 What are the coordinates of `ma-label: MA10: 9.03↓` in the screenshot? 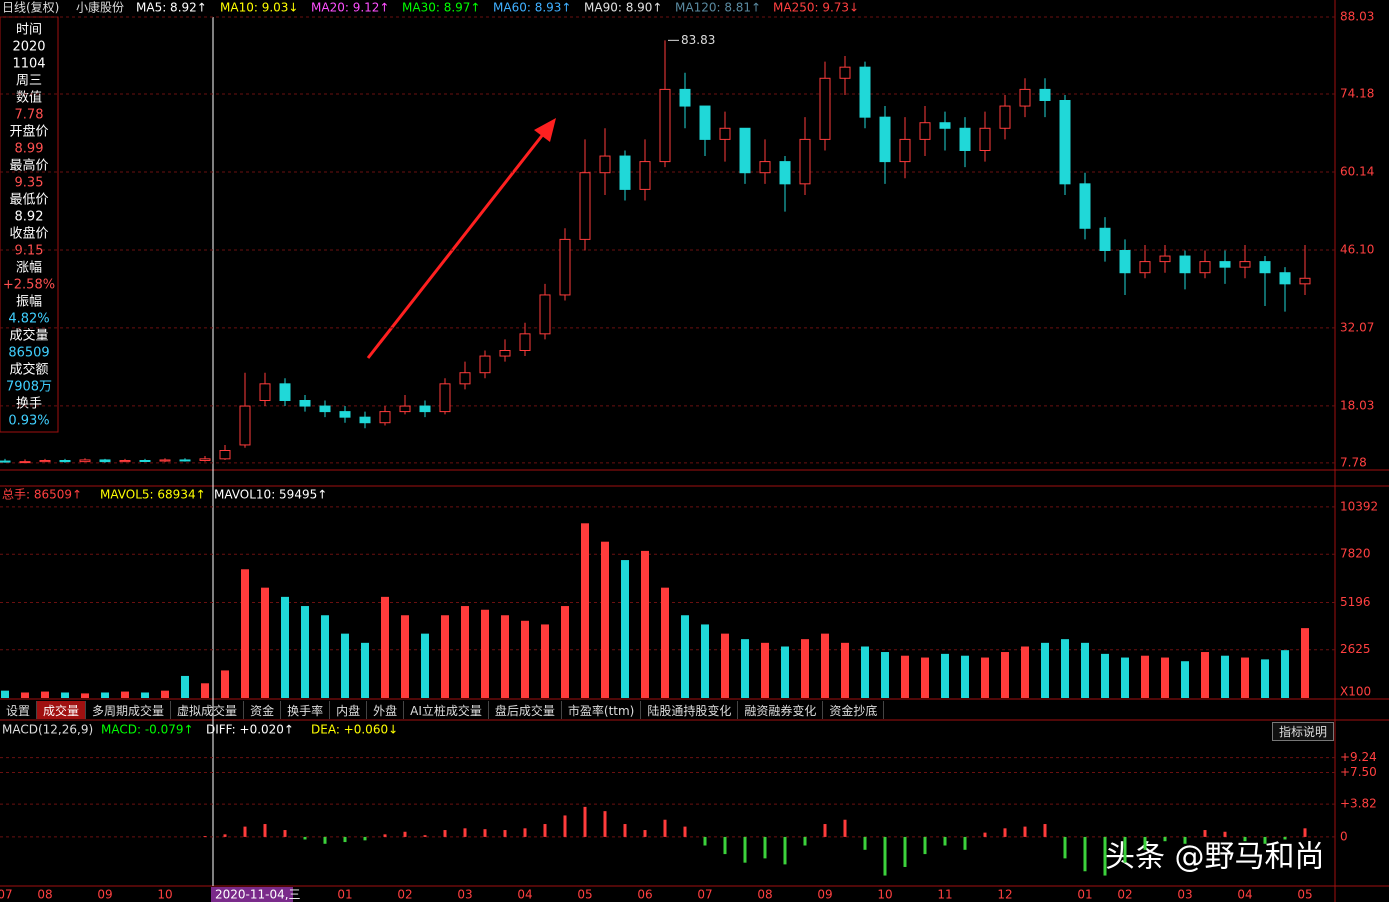 It's located at (259, 8).